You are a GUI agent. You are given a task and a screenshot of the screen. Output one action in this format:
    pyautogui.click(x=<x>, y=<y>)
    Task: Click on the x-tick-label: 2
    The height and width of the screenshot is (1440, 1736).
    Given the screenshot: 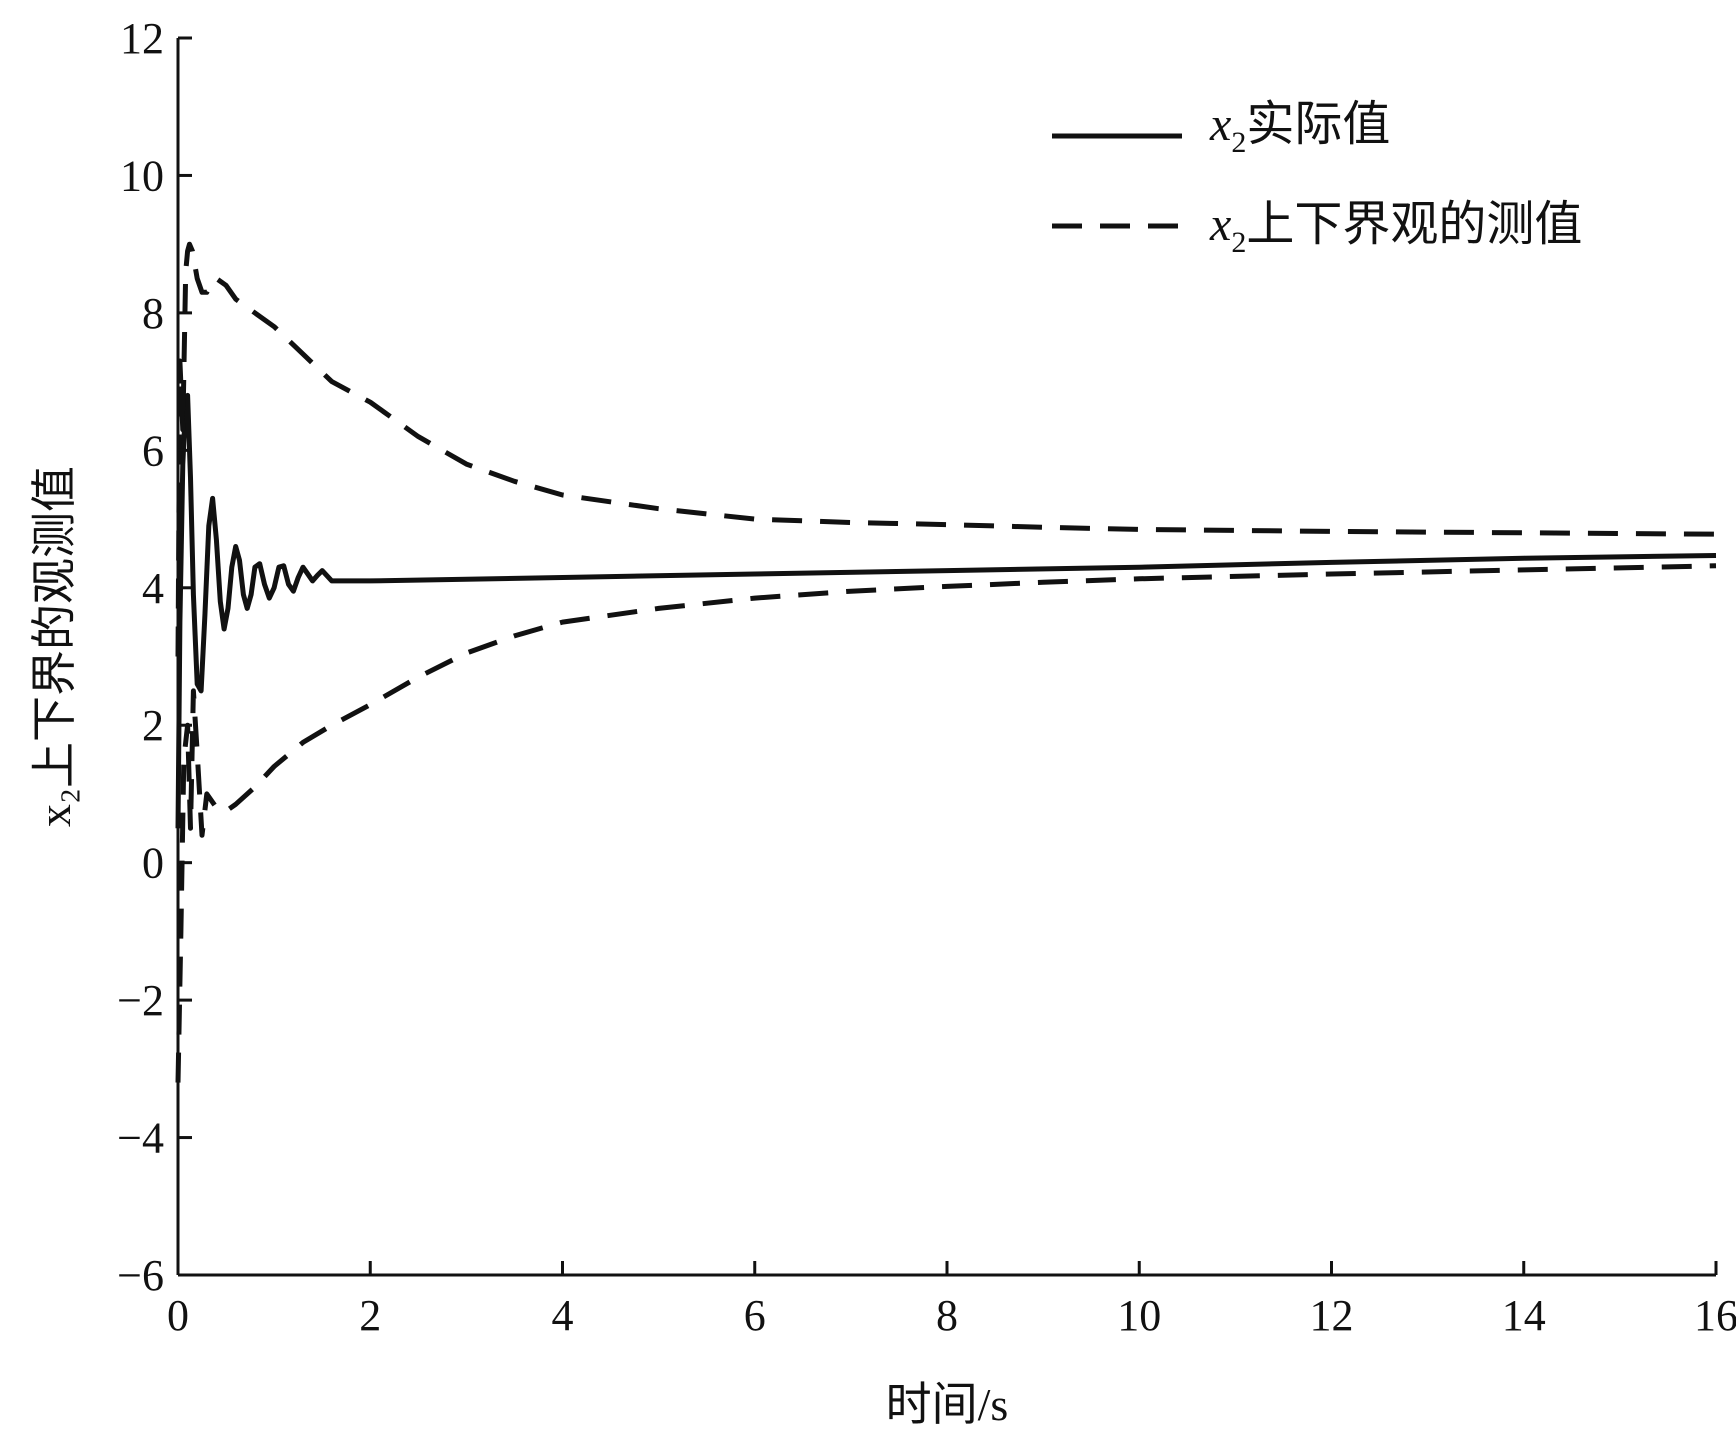 What is the action you would take?
    pyautogui.click(x=370, y=1315)
    